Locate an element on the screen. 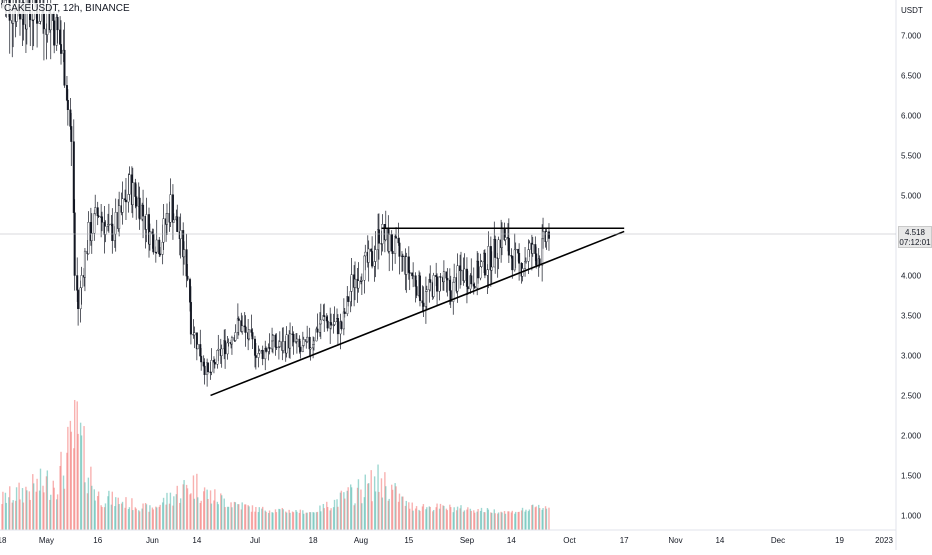 The width and height of the screenshot is (932, 555). x-tick-label: 17 is located at coordinates (624, 540).